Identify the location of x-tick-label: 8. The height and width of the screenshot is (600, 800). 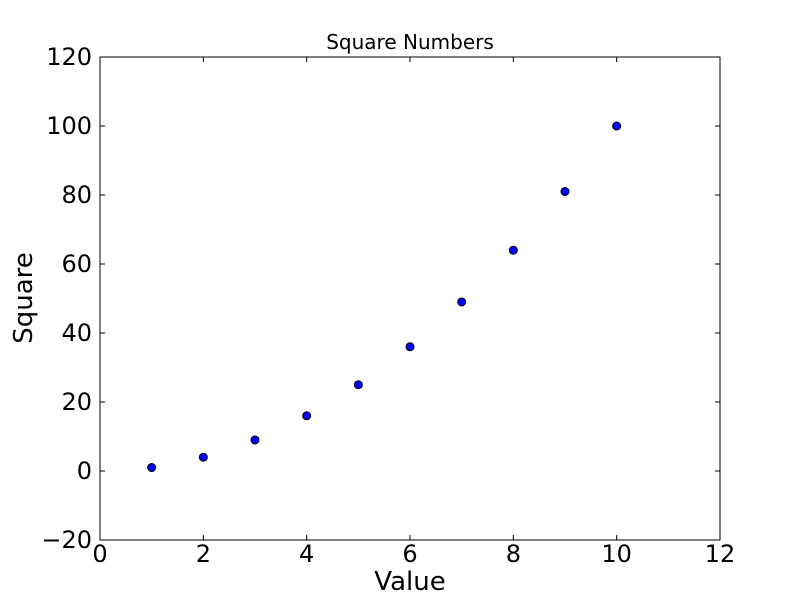
(513, 554).